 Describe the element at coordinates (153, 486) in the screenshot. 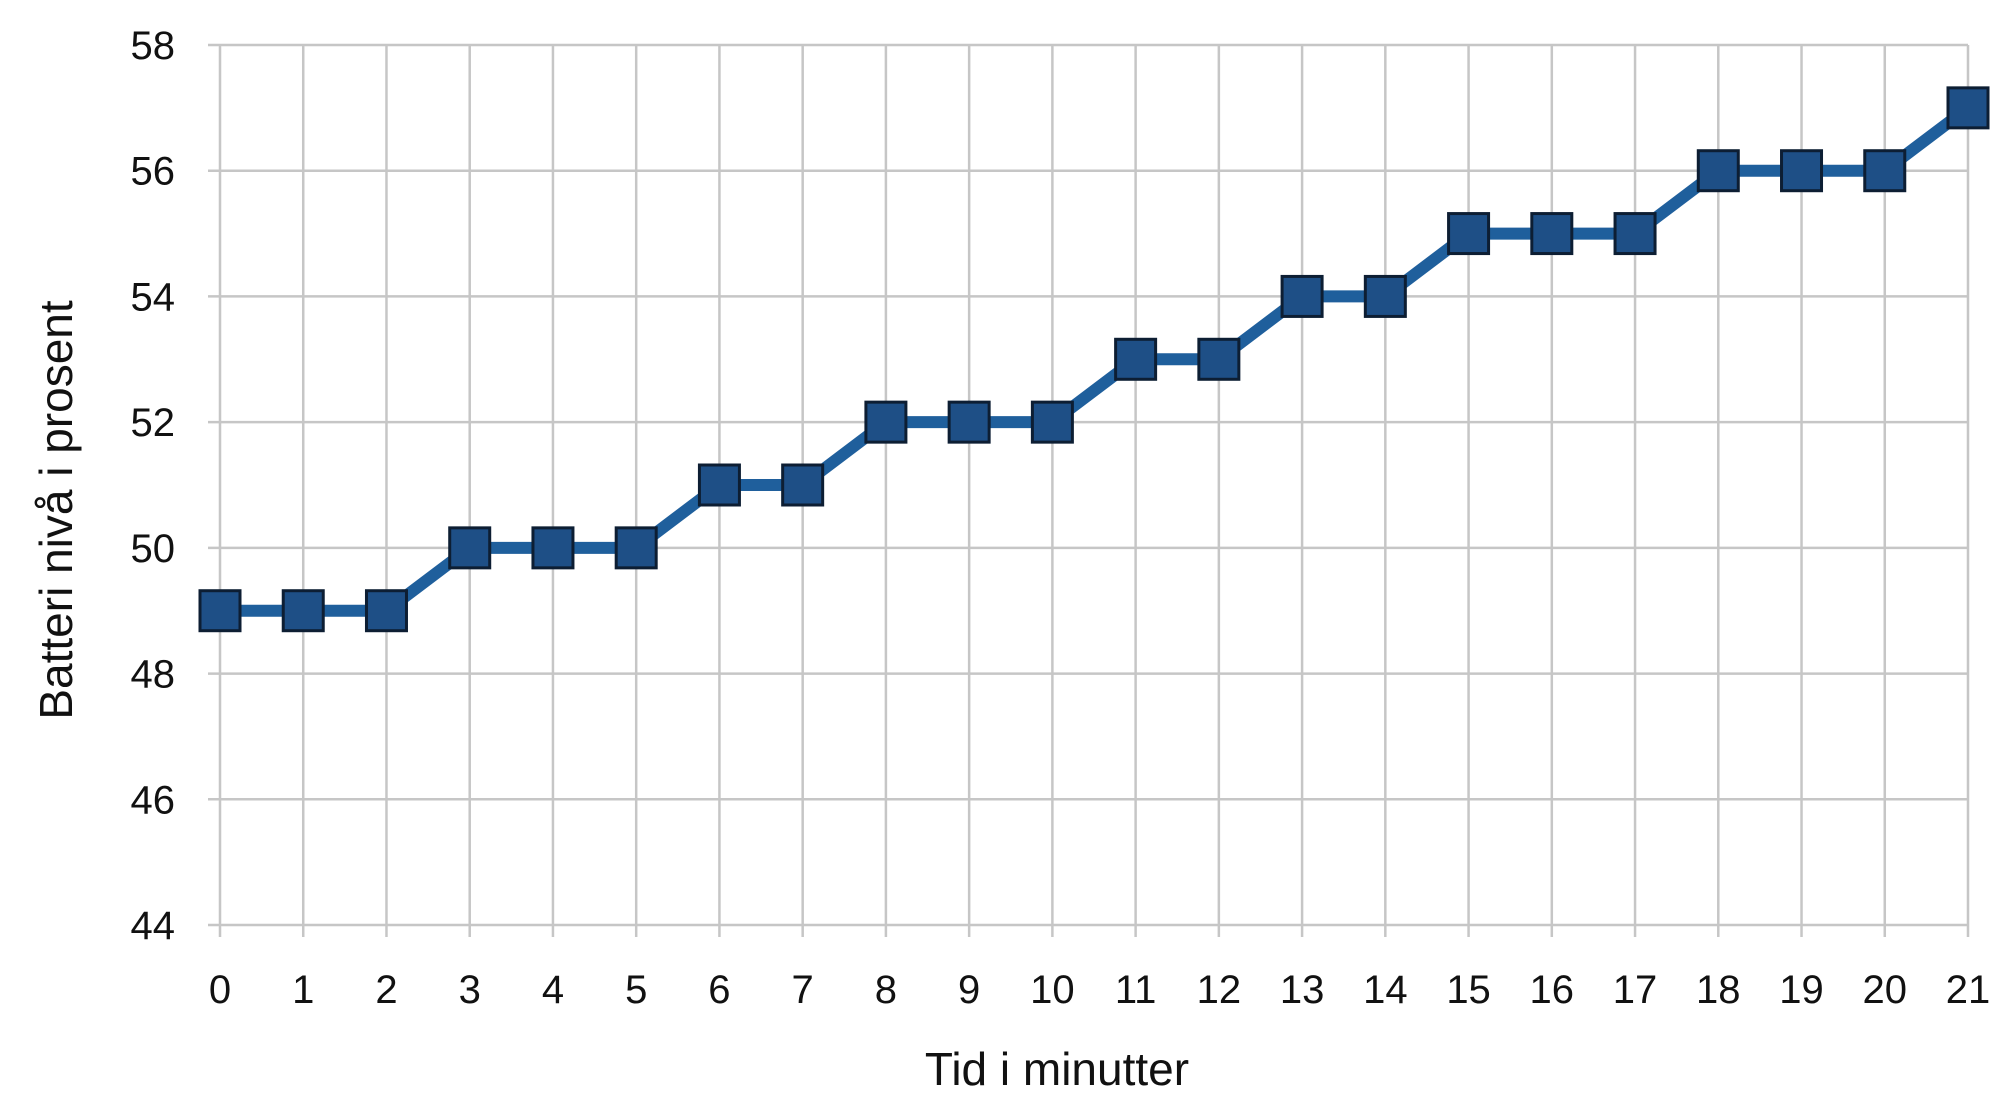

I see `y-axis-tick-labels: 44 46 48 50 52 54 56 58` at that location.